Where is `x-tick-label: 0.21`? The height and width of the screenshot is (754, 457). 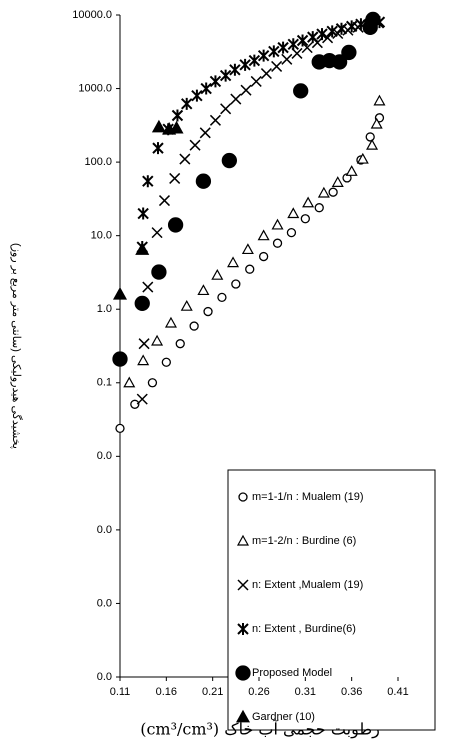
x-tick-label: 0.21 is located at coordinates (212, 692).